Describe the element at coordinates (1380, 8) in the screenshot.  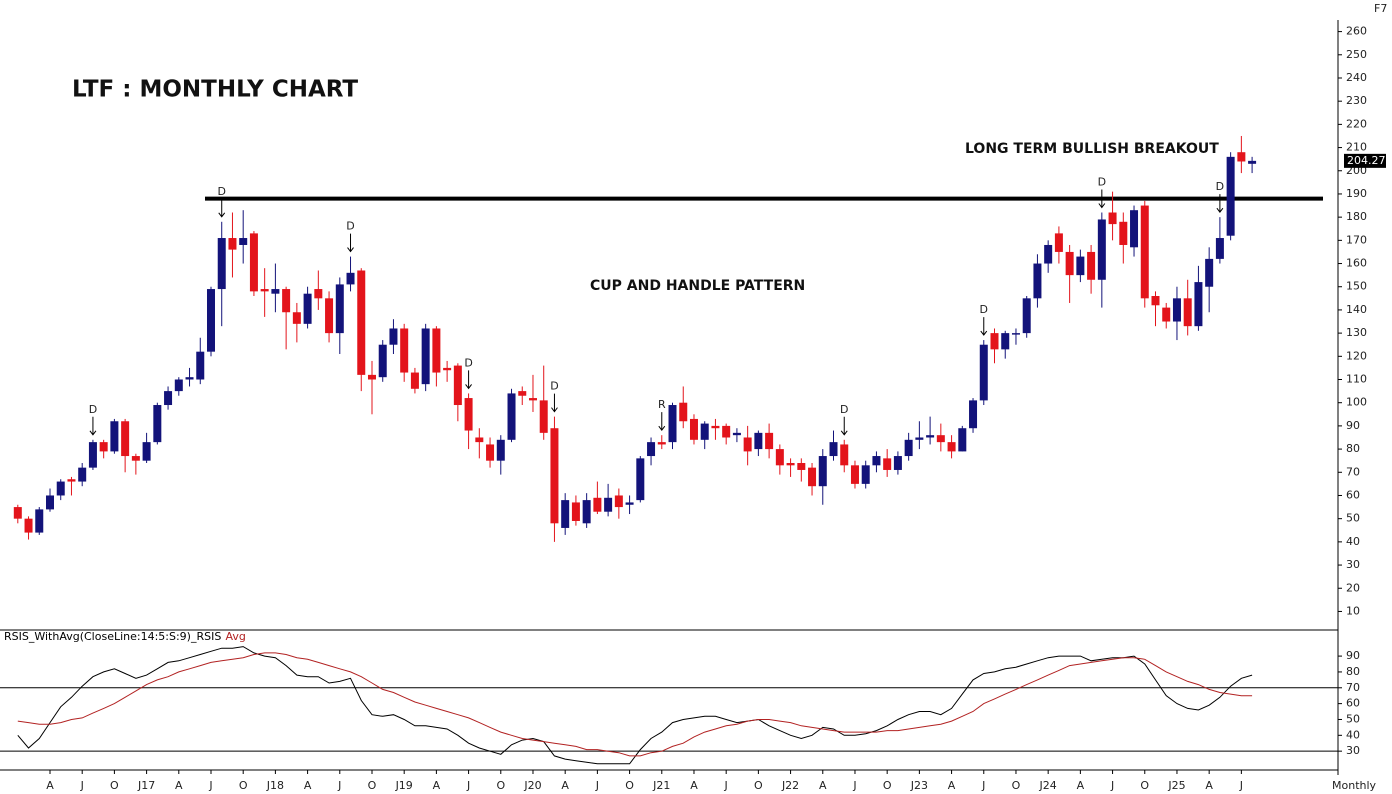
I see `corner-label: F7` at that location.